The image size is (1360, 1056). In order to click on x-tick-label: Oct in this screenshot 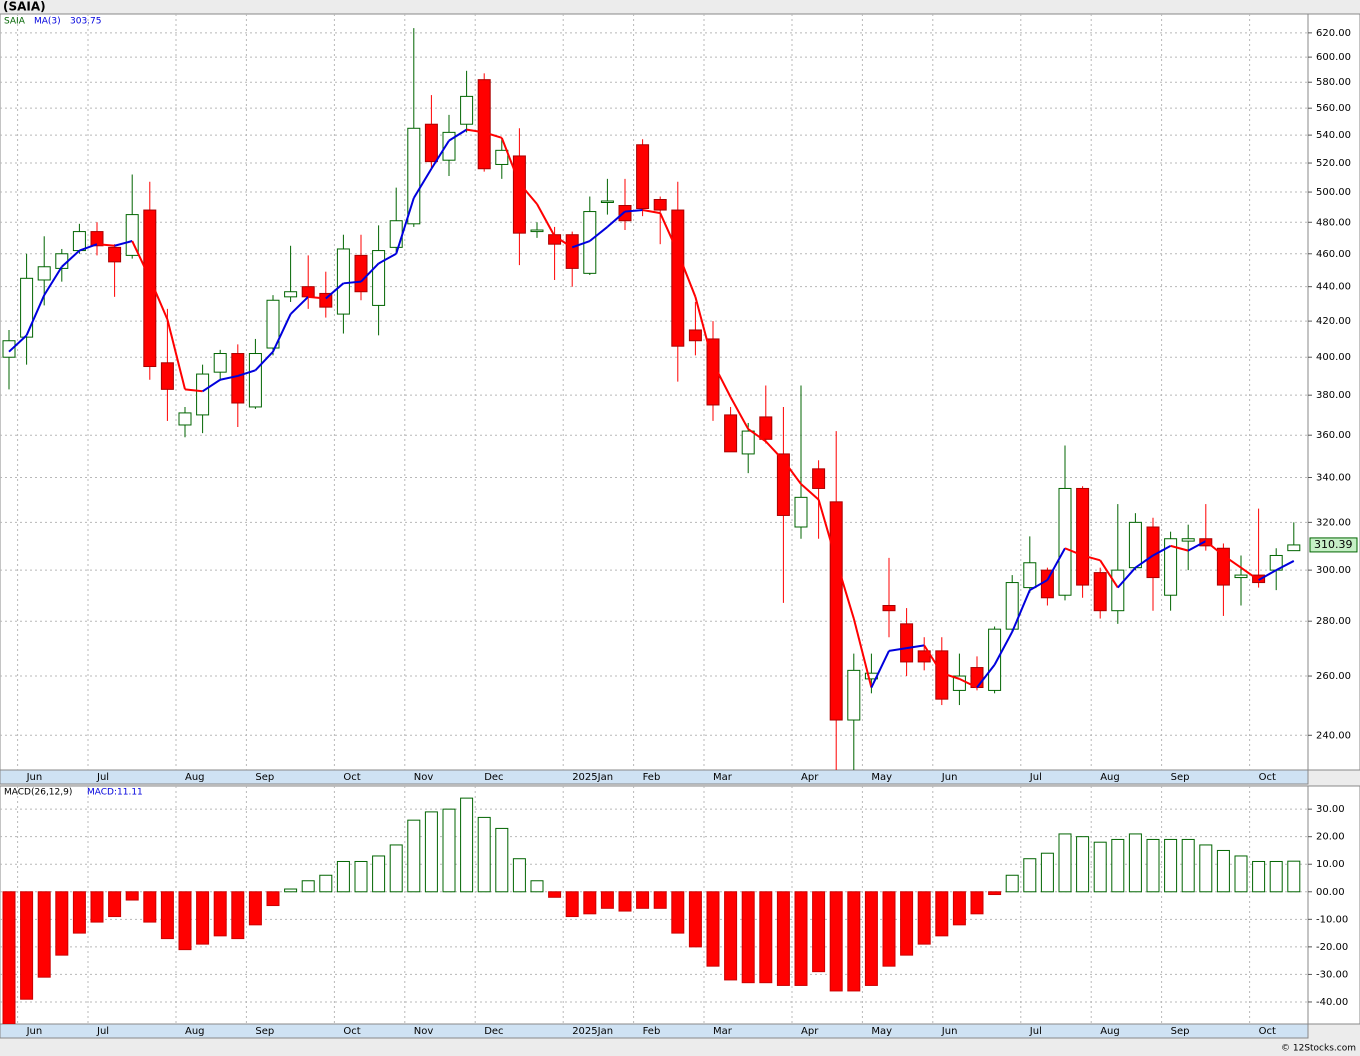, I will do `click(351, 1031)`.